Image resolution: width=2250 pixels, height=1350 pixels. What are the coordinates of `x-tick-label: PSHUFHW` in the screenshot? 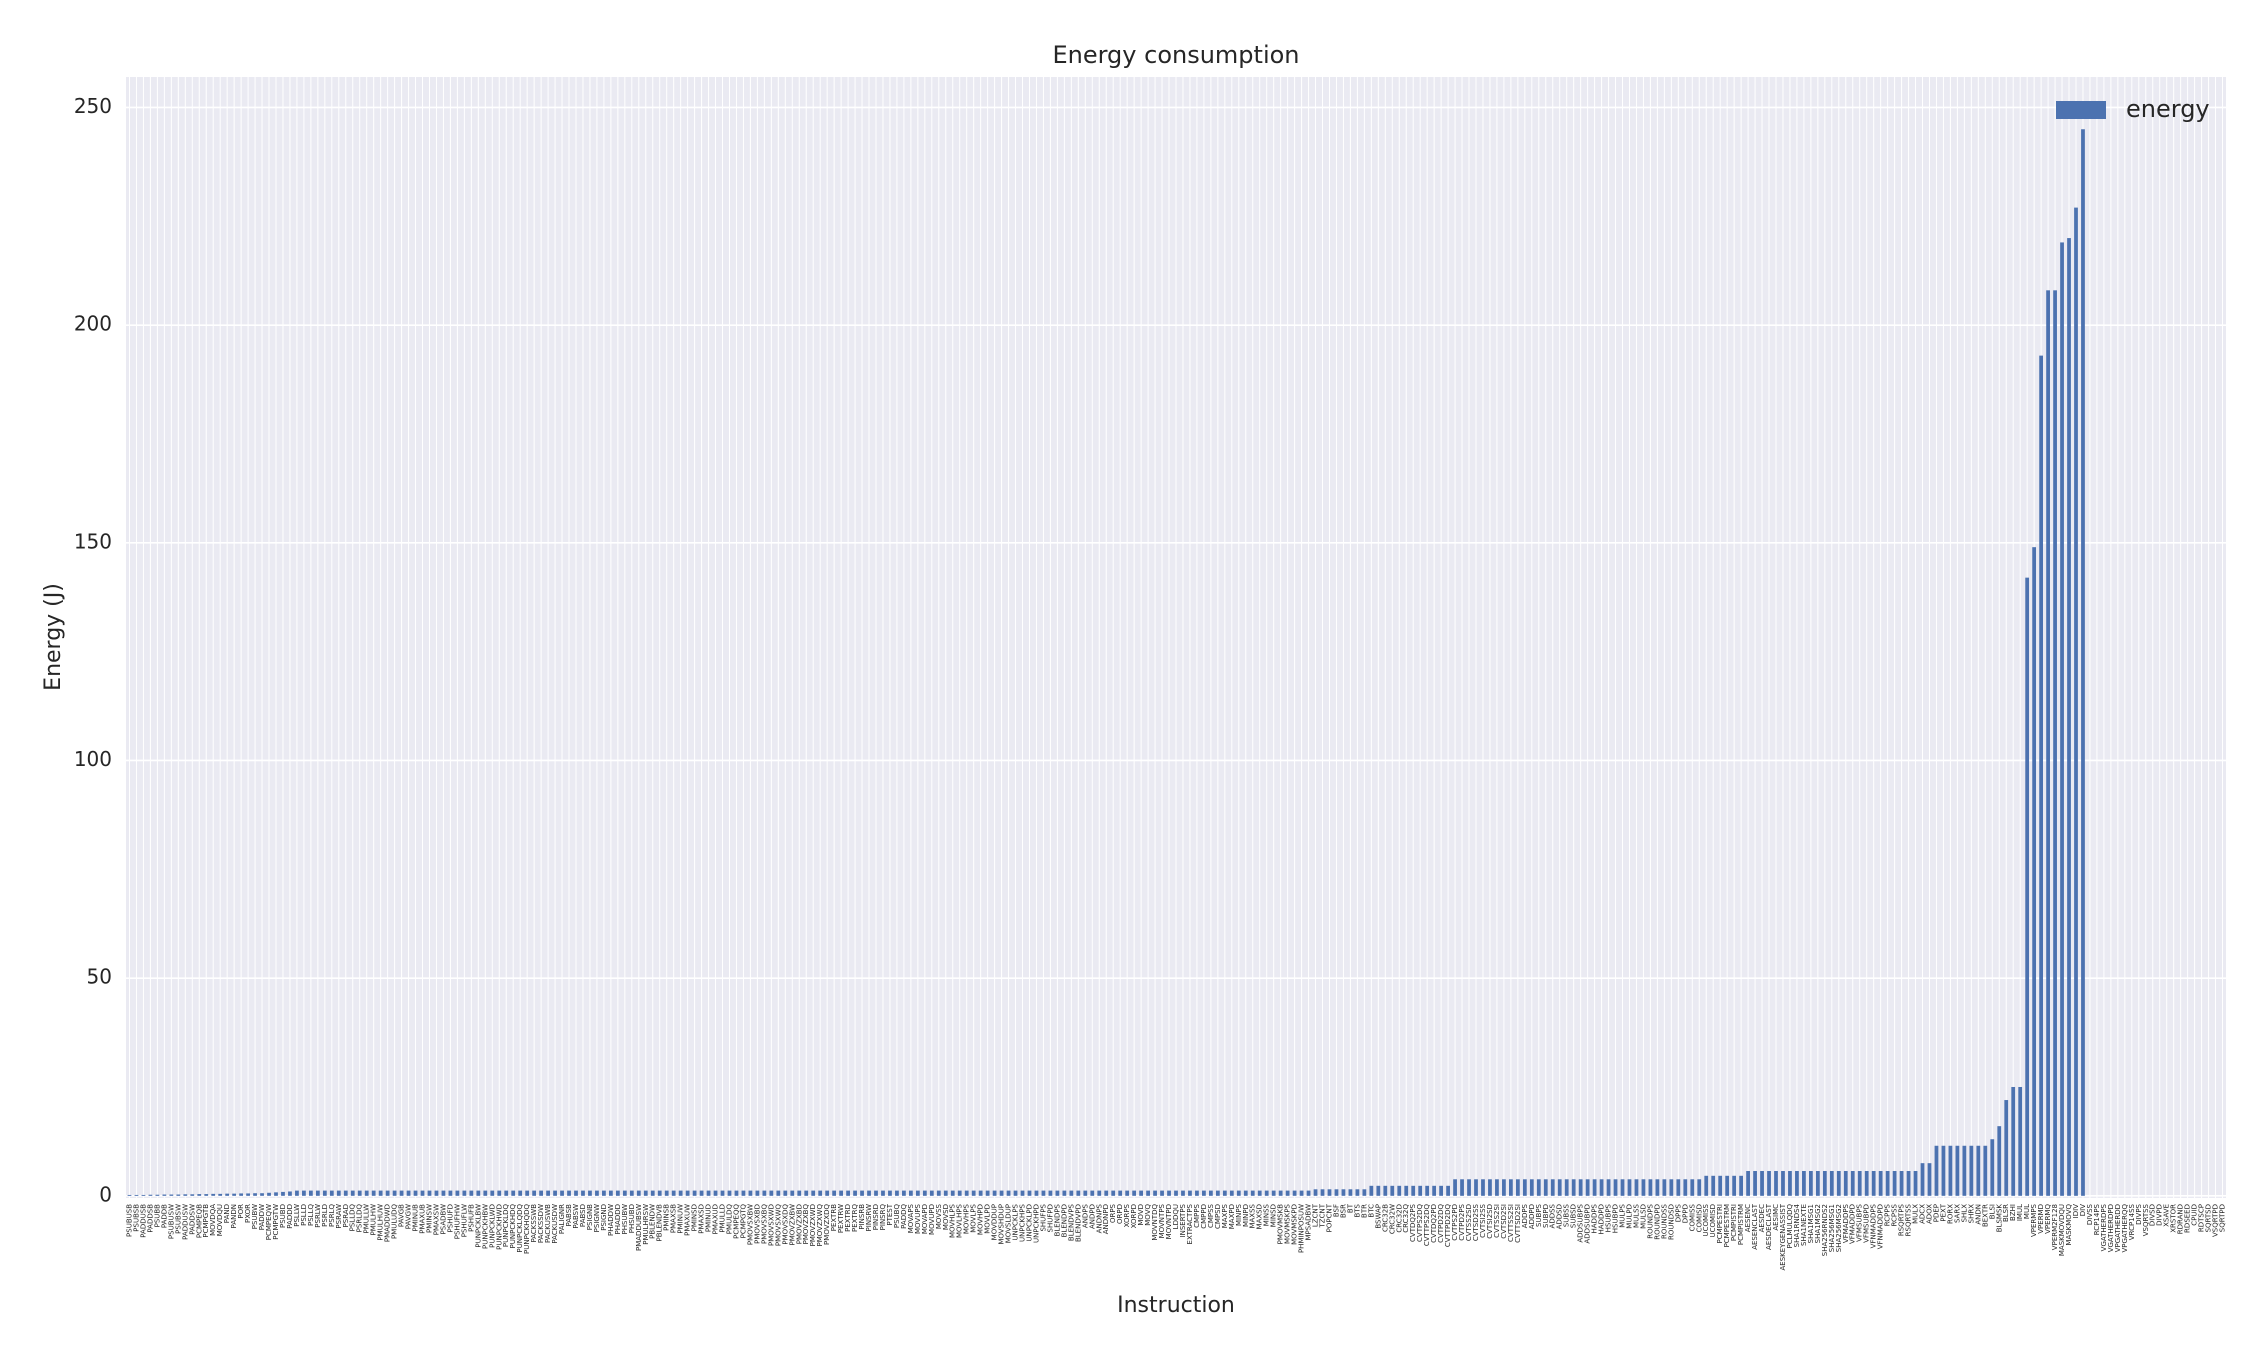 It's located at (457, 1221).